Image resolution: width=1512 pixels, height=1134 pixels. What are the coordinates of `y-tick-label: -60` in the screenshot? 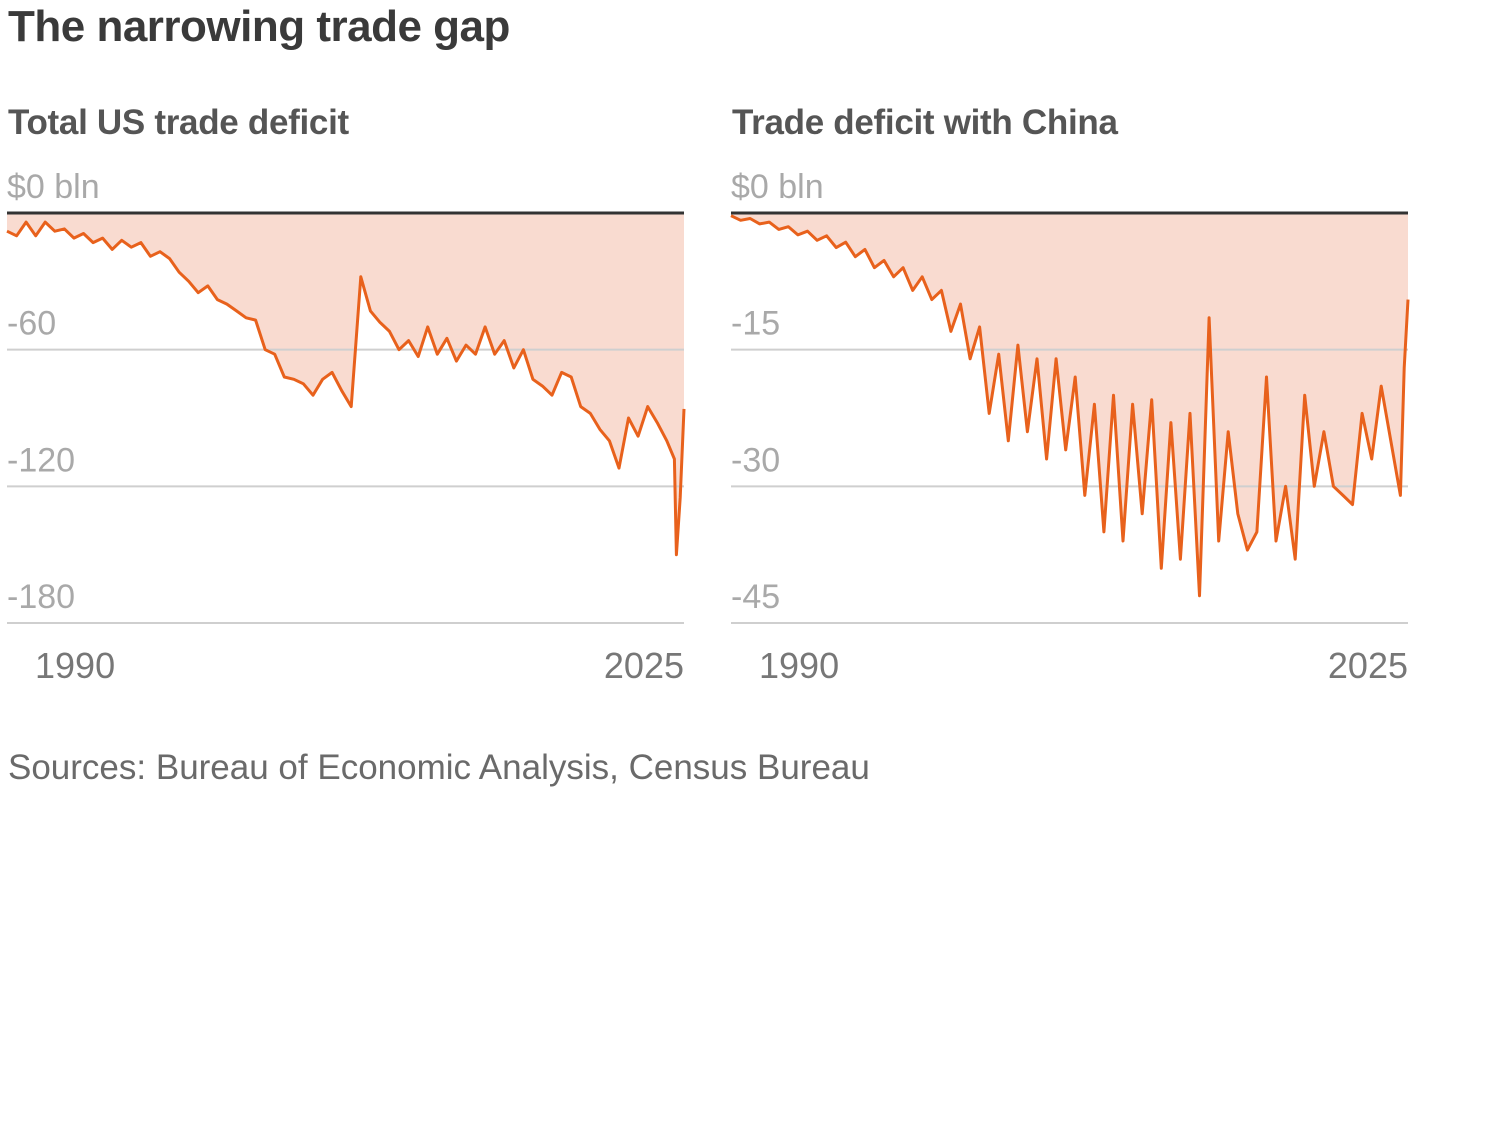 It's located at (31, 324).